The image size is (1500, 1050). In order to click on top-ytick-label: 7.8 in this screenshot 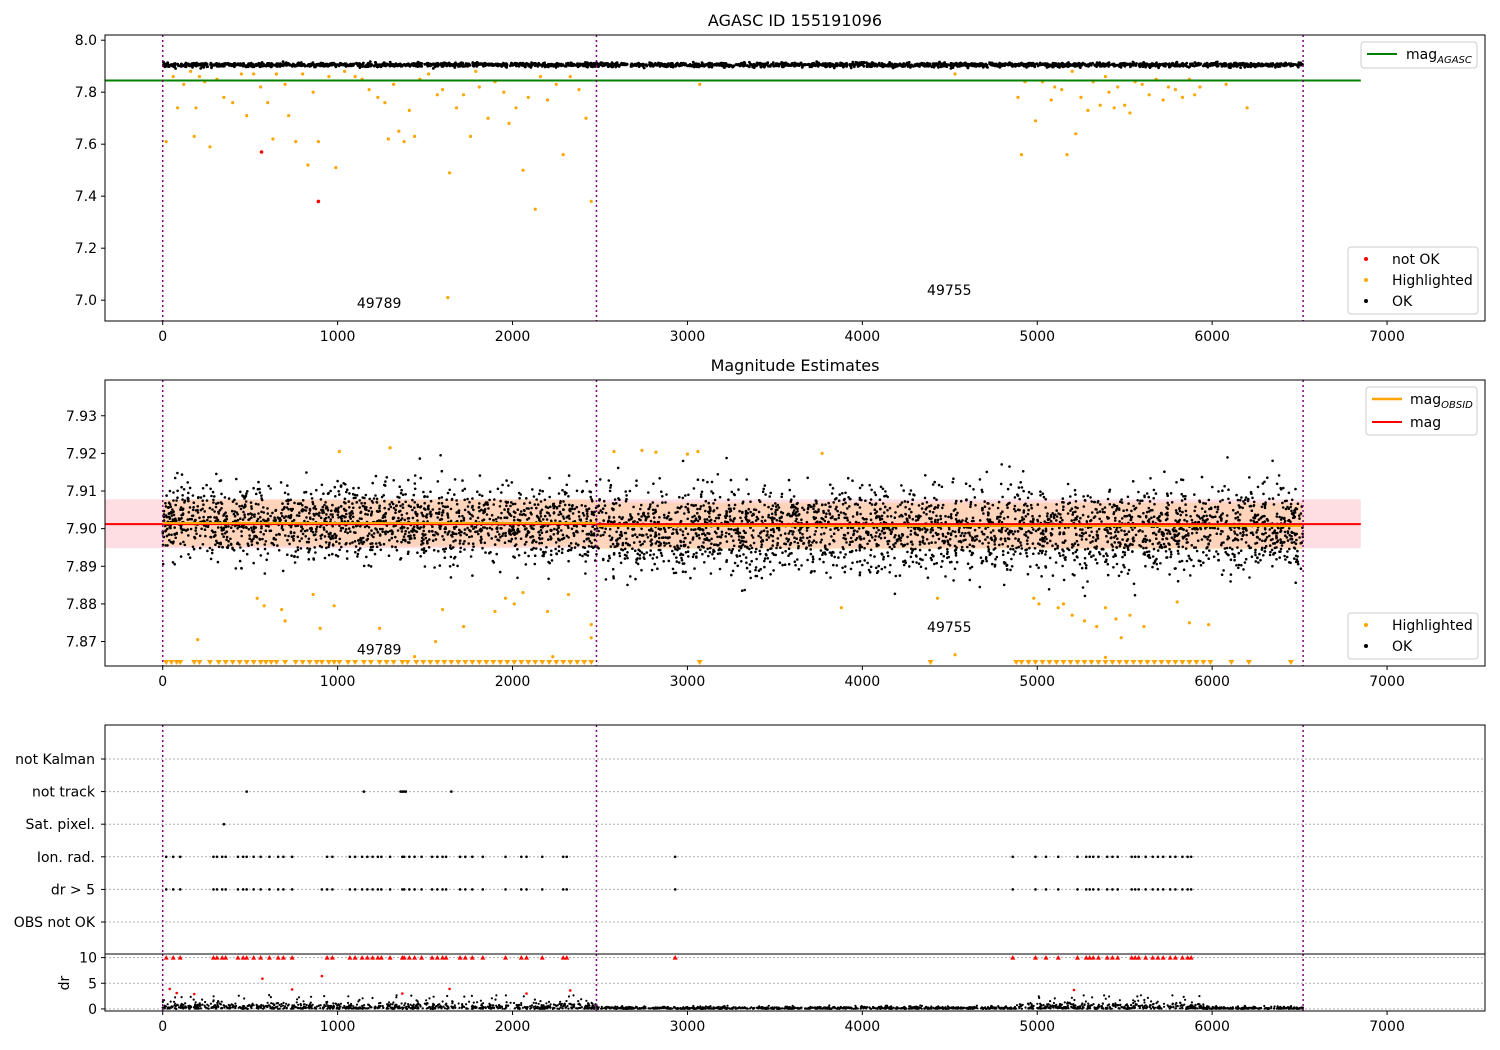, I will do `click(86, 93)`.